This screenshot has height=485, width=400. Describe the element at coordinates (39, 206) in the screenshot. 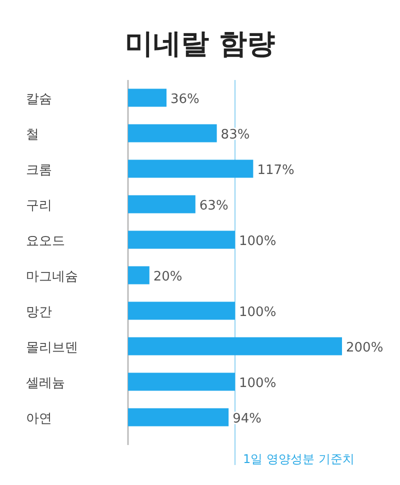

I see `y-tick-label: 구리` at that location.